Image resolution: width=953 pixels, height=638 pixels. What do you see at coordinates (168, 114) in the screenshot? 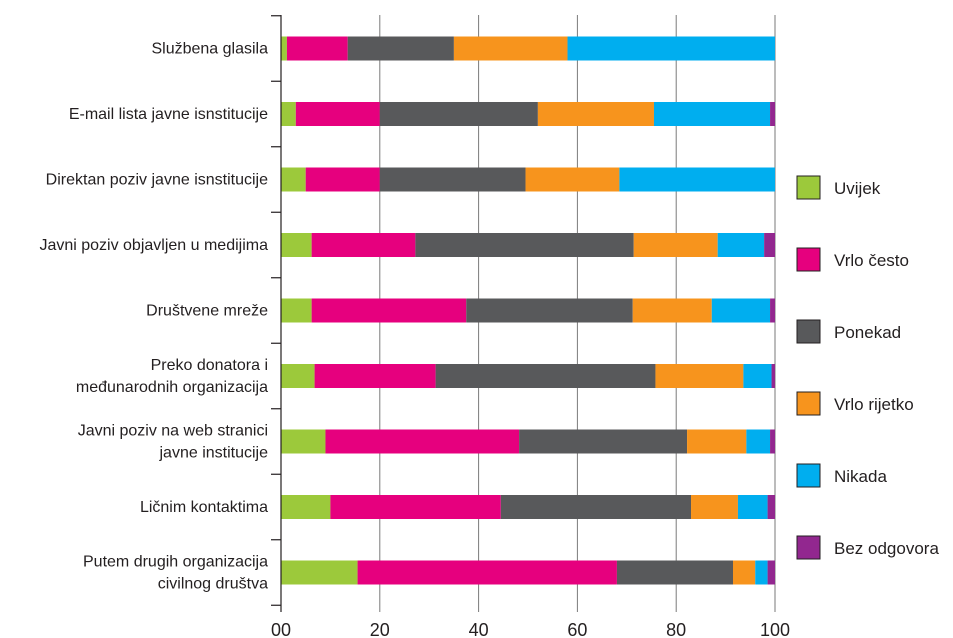
I see `category-label: E-mail lista javne isnstitucije` at bounding box center [168, 114].